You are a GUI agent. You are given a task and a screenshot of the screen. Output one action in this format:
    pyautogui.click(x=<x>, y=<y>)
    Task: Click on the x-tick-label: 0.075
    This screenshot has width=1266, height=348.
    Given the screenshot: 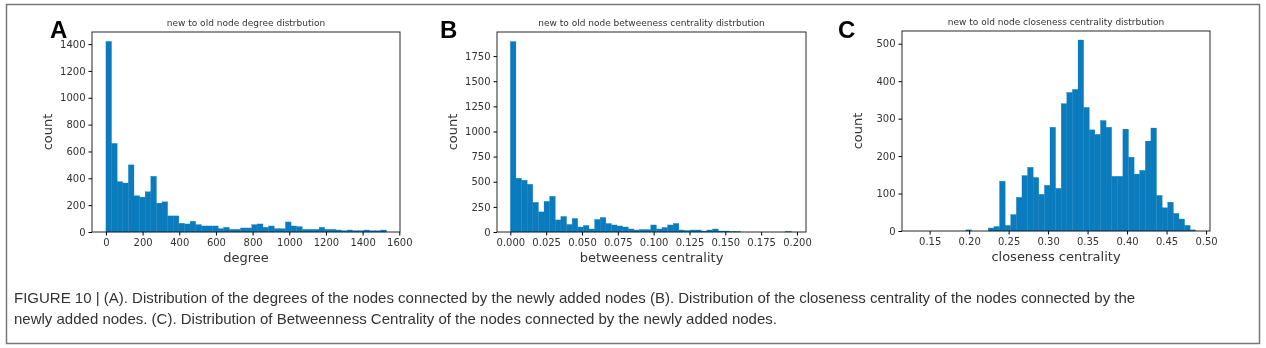 What is the action you would take?
    pyautogui.click(x=618, y=242)
    